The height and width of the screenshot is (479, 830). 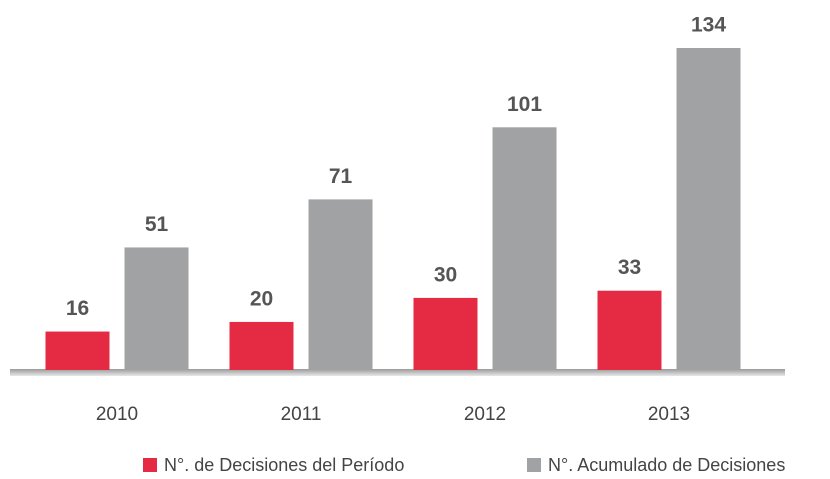 I want to click on data-label: 33, so click(x=629, y=267).